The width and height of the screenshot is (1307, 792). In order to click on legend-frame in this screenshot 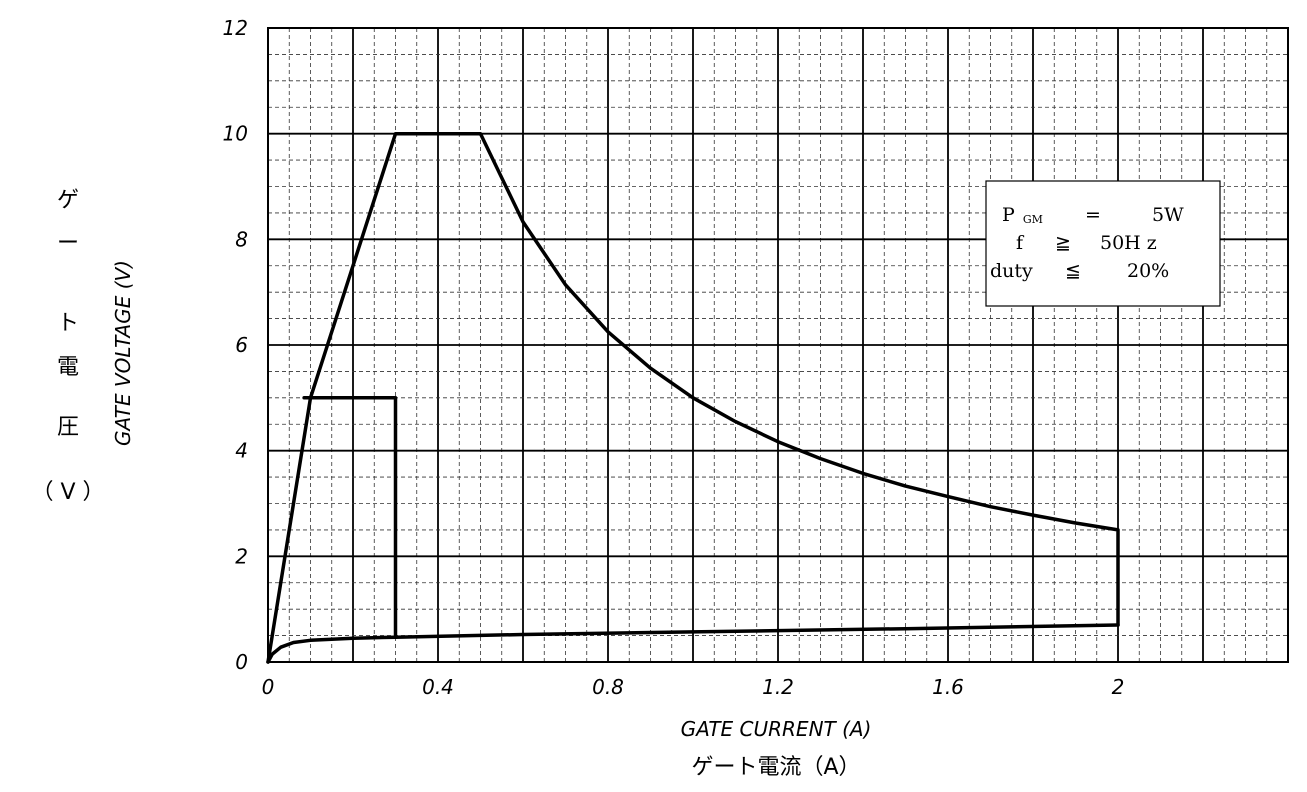, I will do `click(1103, 243)`.